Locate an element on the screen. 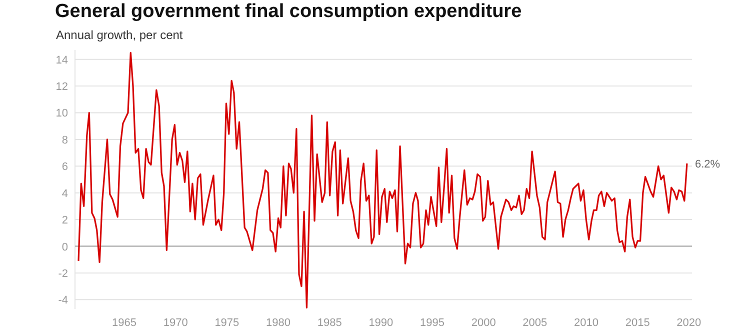 This screenshot has height=333, width=754. x-tick-label: 2010 is located at coordinates (586, 323).